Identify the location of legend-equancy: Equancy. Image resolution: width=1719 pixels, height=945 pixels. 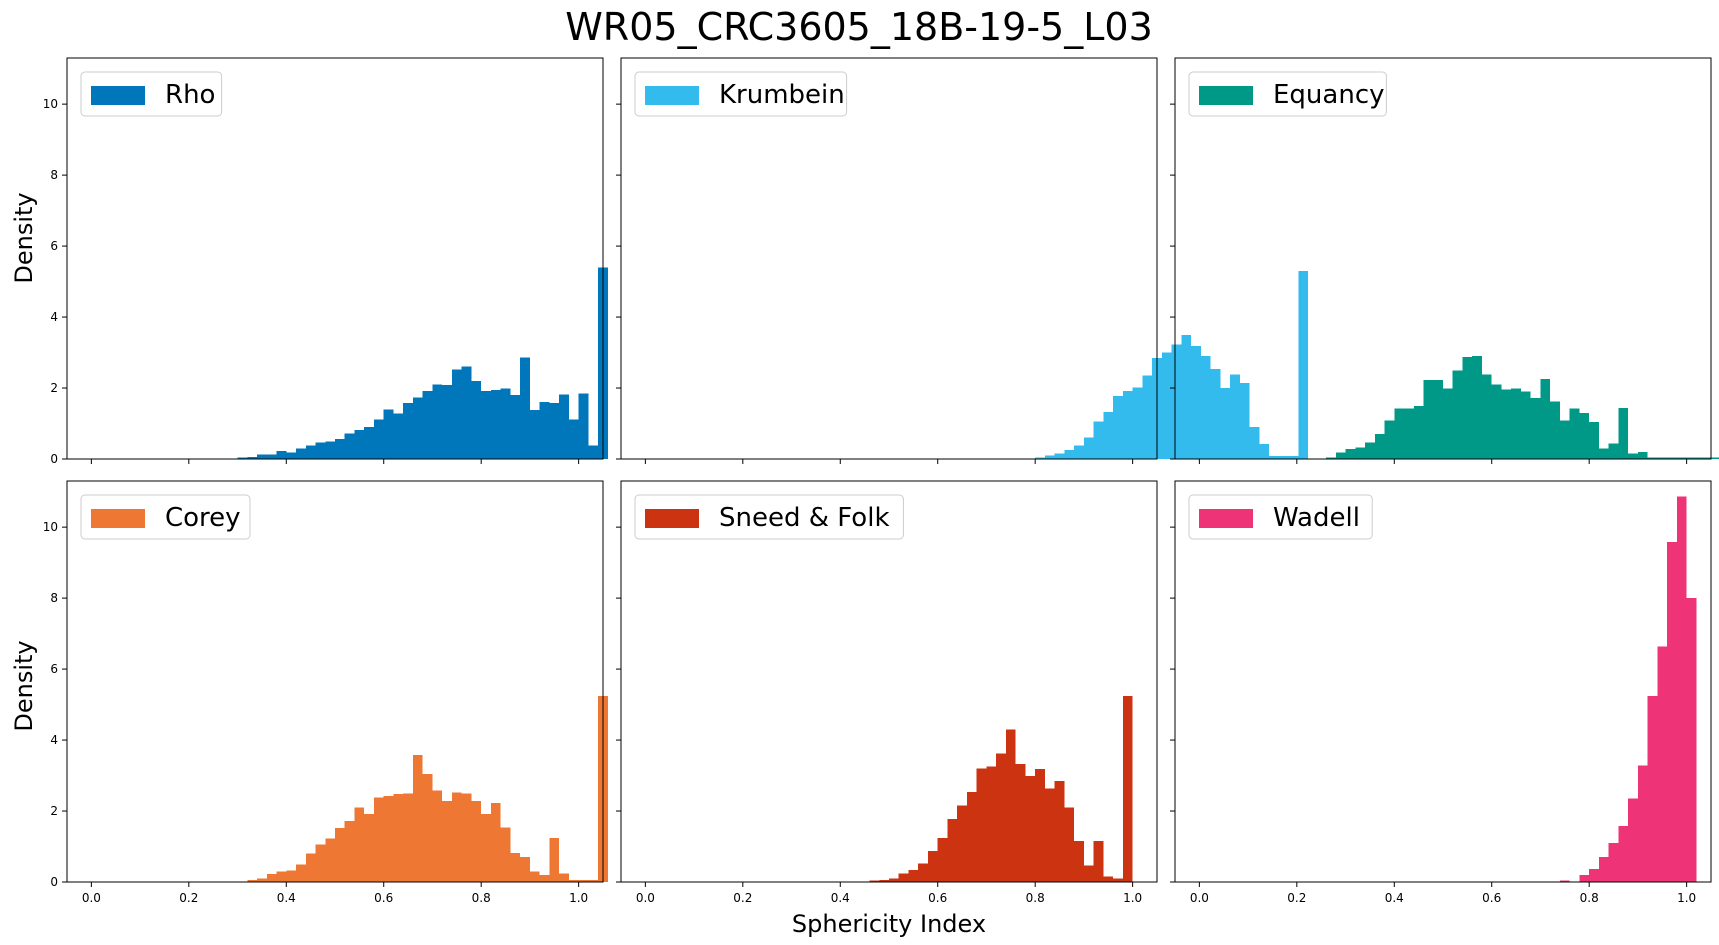
(1287, 94).